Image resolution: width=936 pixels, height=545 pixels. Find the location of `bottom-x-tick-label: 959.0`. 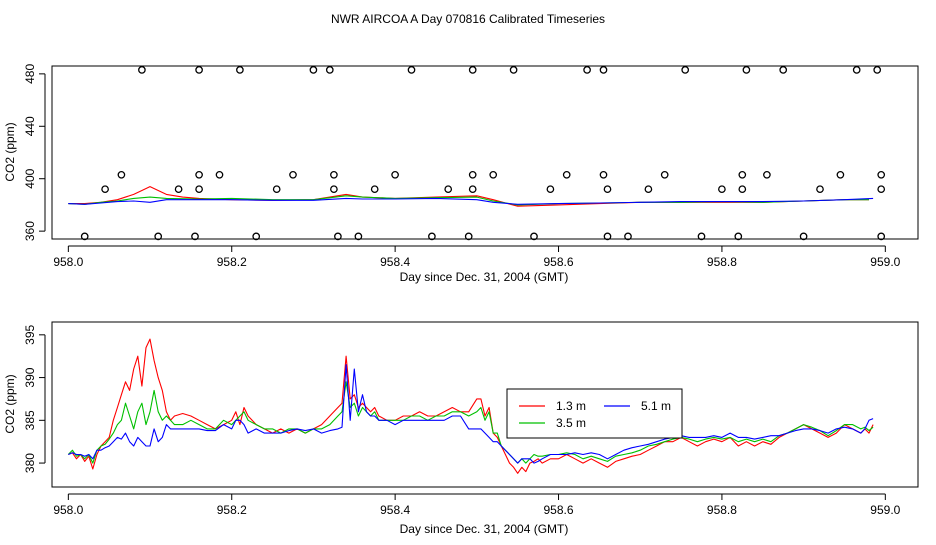

bottom-x-tick-label: 959.0 is located at coordinates (885, 510).